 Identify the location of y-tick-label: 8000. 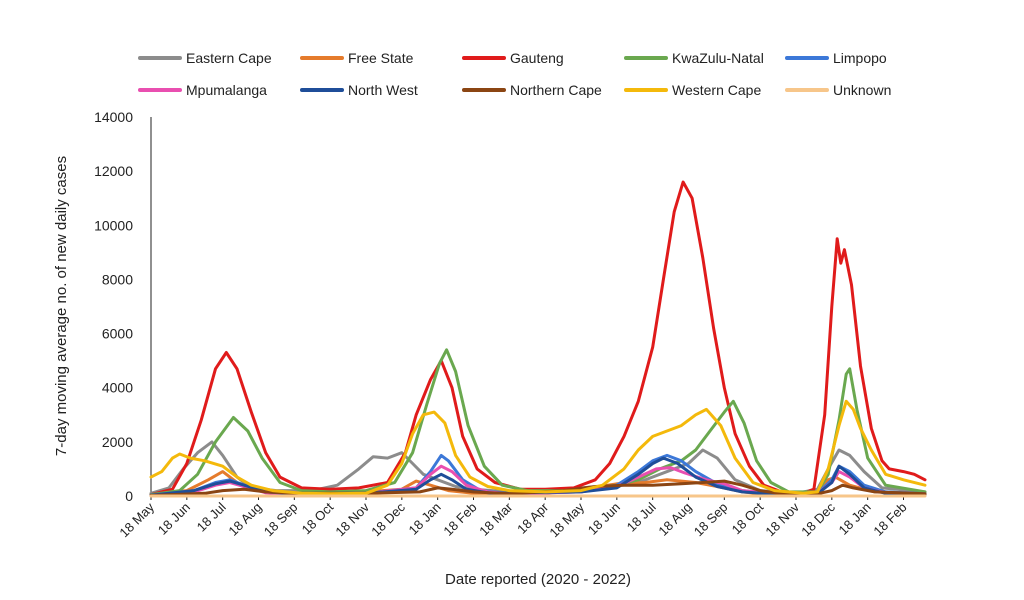
(117, 279).